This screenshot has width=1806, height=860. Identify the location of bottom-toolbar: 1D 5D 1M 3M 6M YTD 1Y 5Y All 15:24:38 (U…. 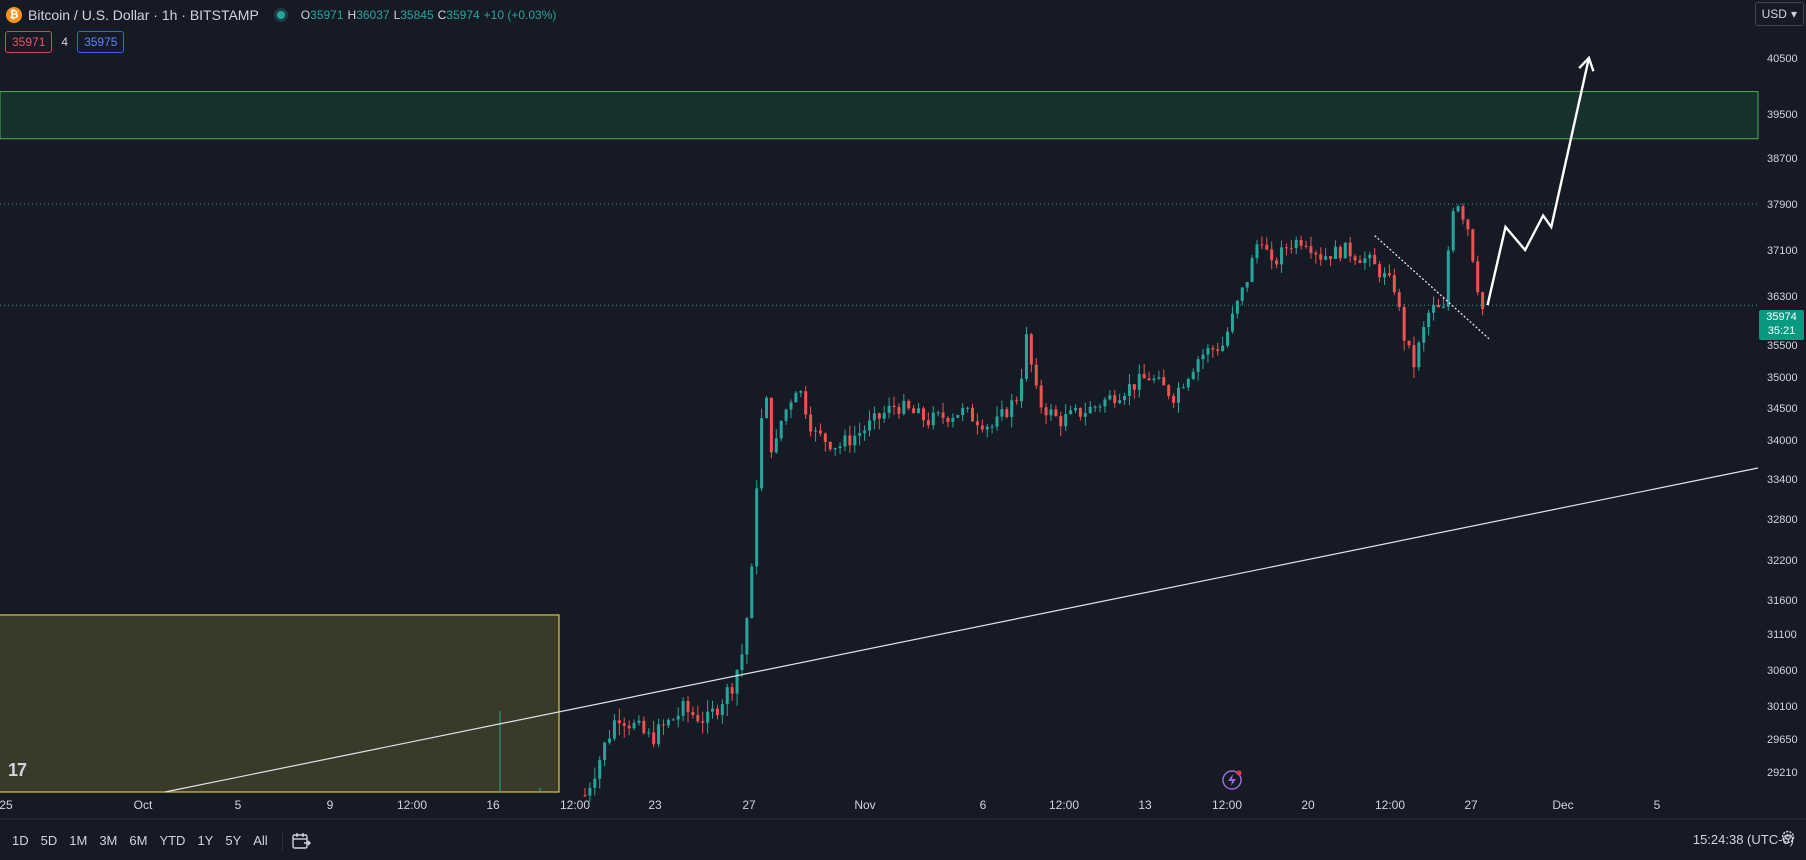
(903, 840).